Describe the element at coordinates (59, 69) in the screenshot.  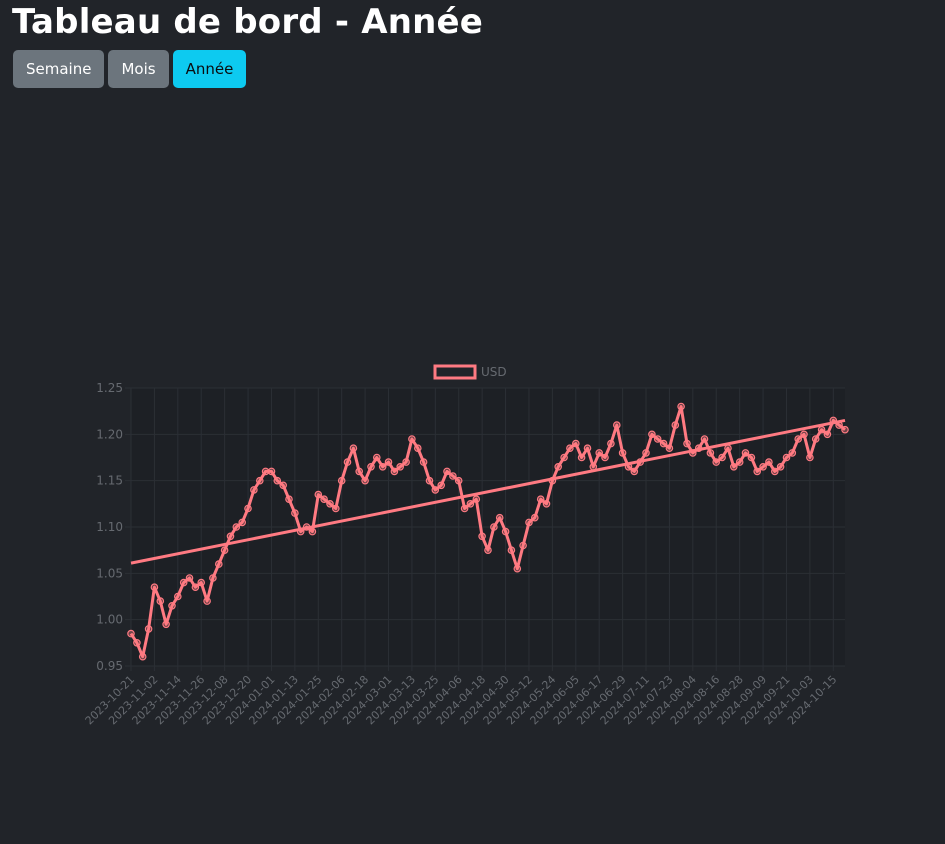
I see `week-button: Semaine` at that location.